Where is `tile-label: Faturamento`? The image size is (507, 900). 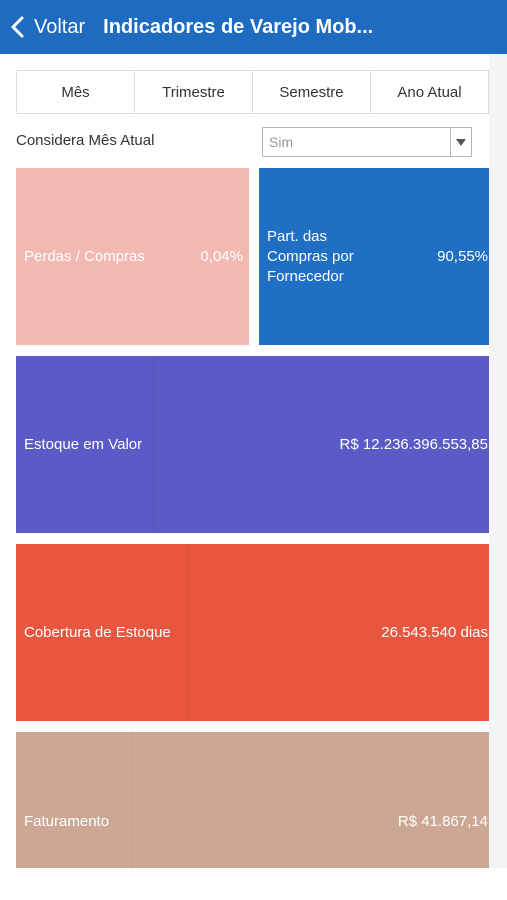 tile-label: Faturamento is located at coordinates (67, 821).